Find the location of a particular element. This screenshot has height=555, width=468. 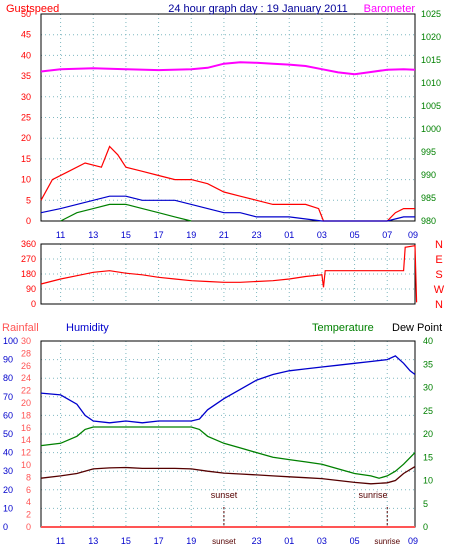

wind-ytick-label: 20 is located at coordinates (26, 138).